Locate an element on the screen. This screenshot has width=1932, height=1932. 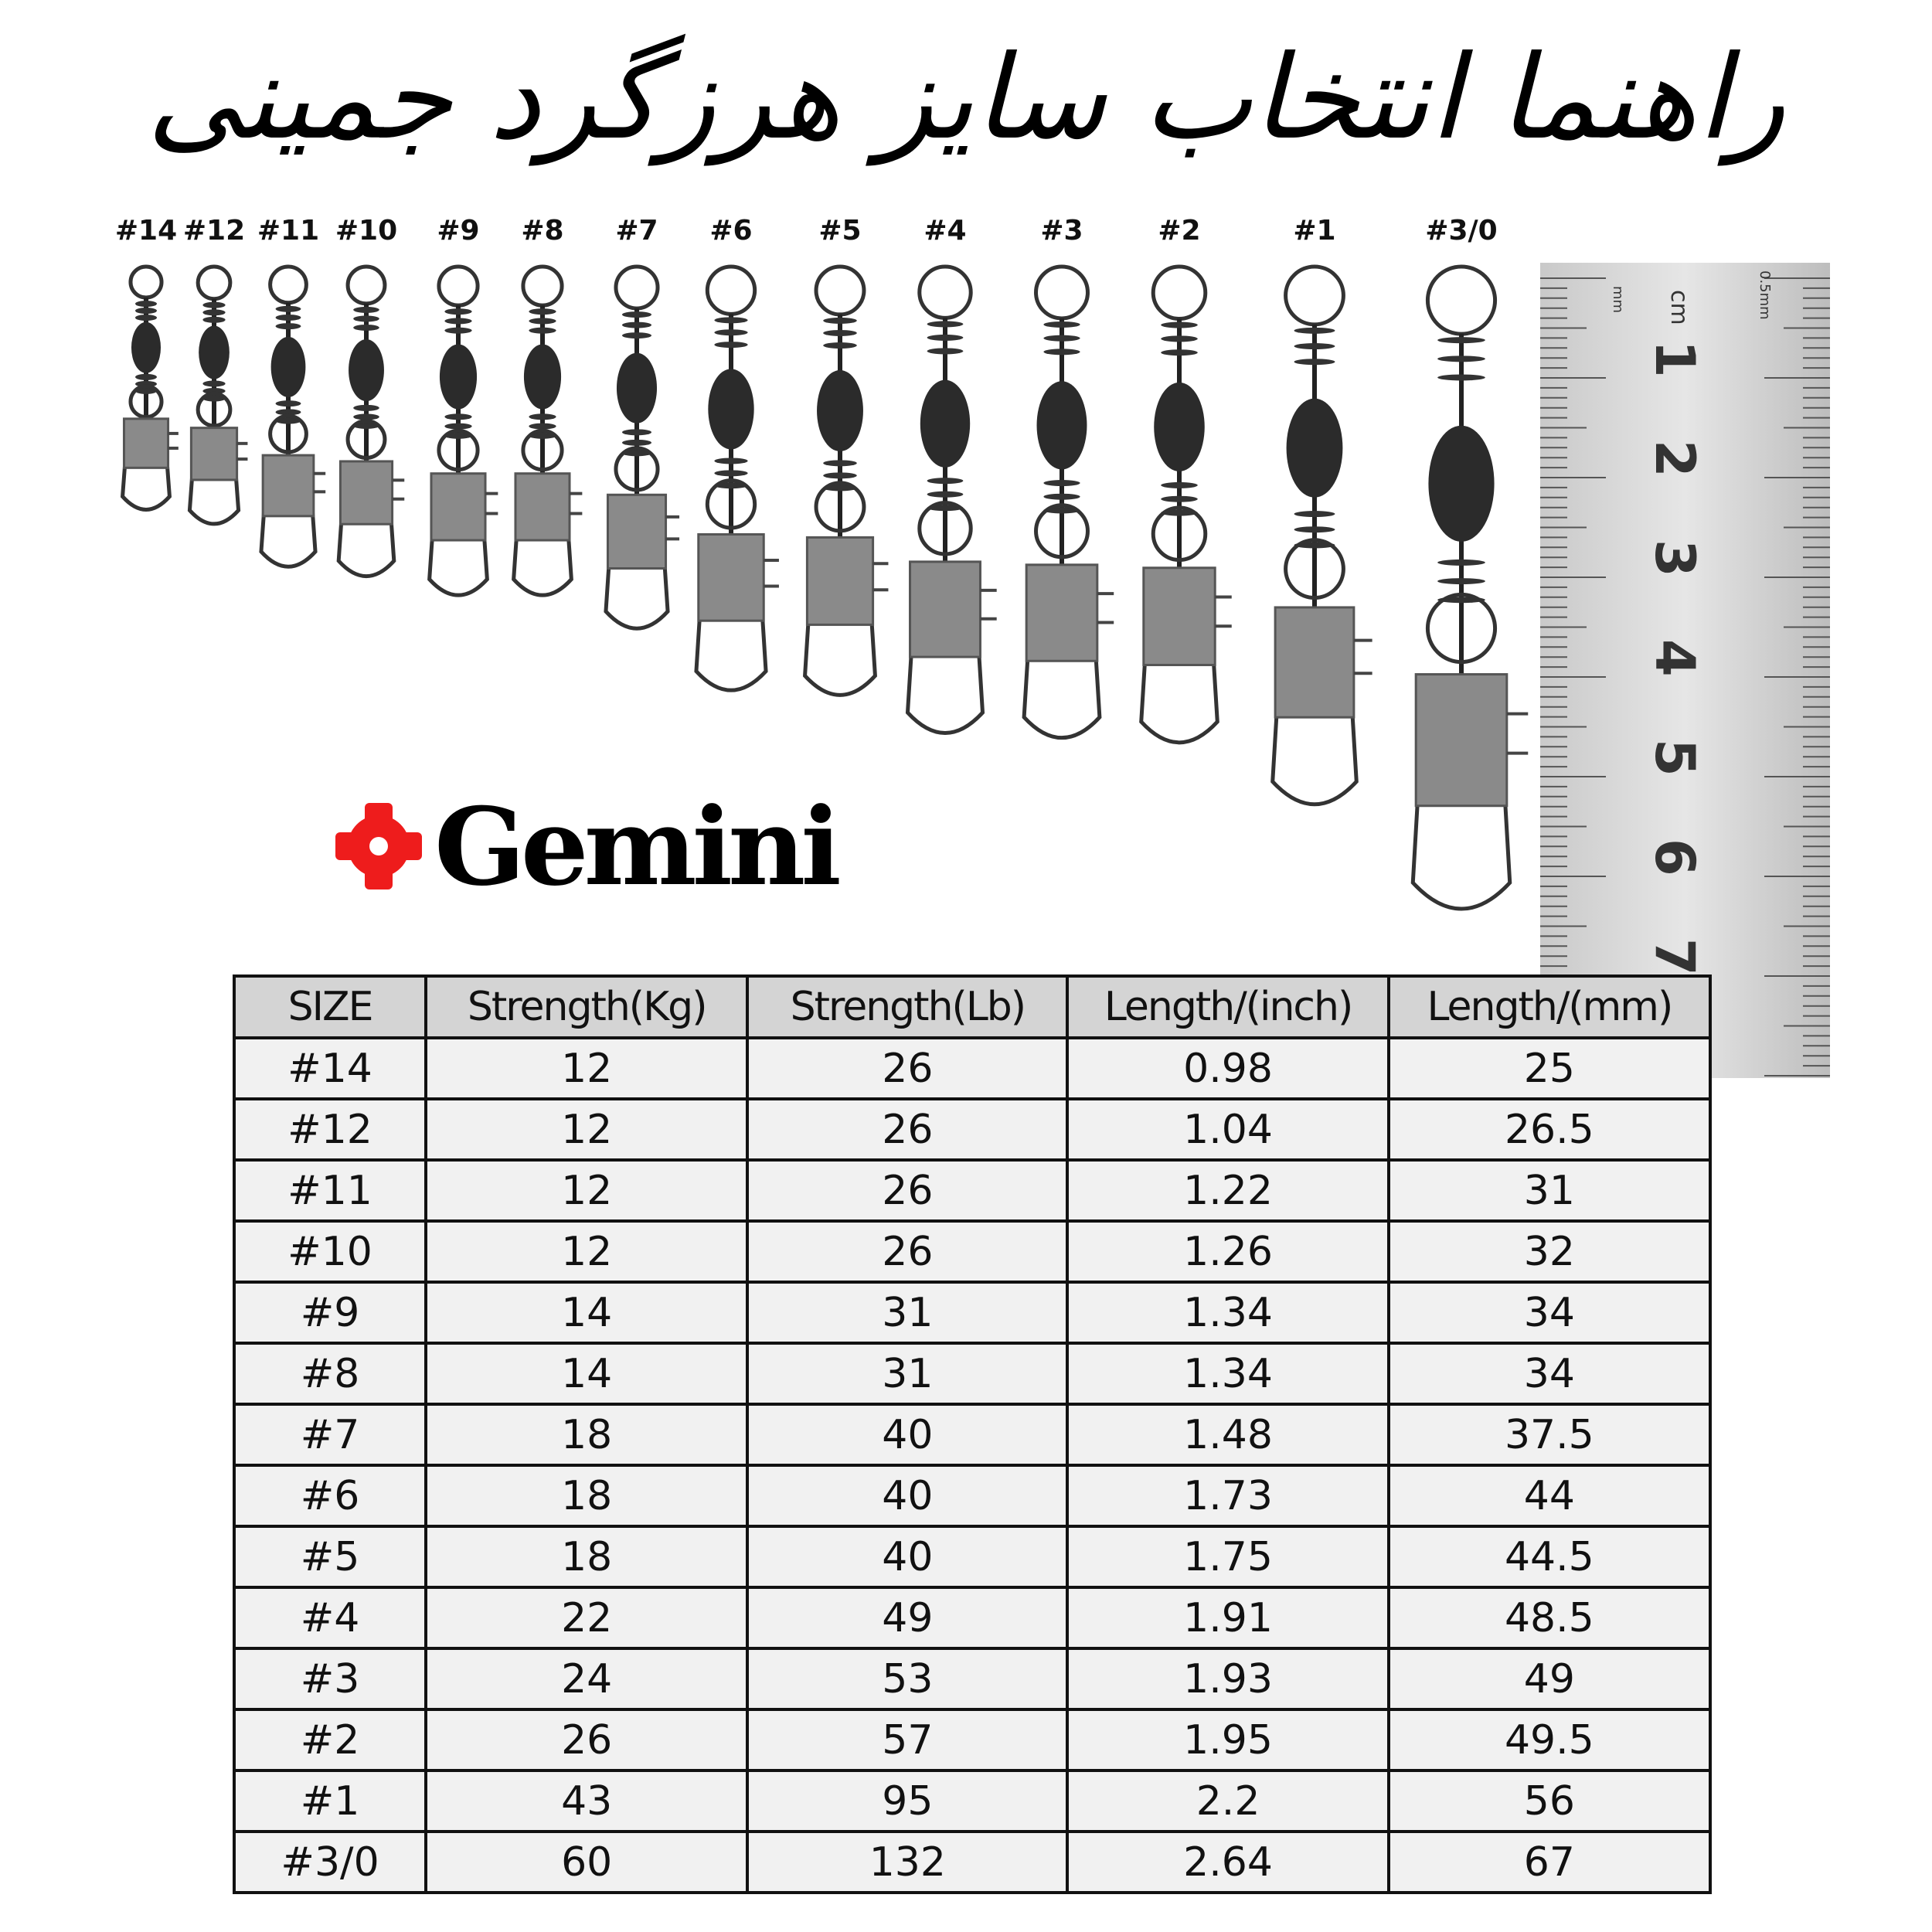
table-cell: 48.5 is located at coordinates (1549, 1618).